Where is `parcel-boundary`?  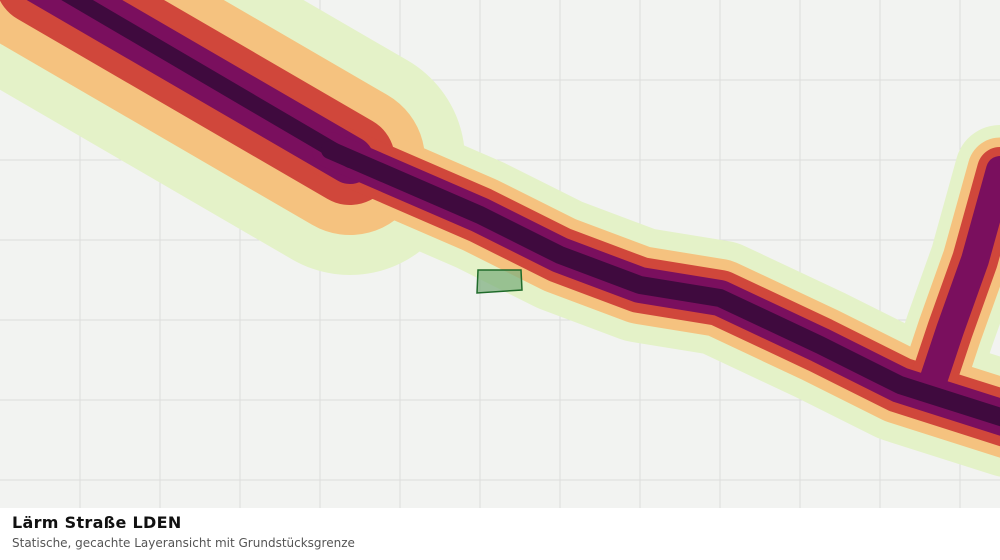 parcel-boundary is located at coordinates (499, 281).